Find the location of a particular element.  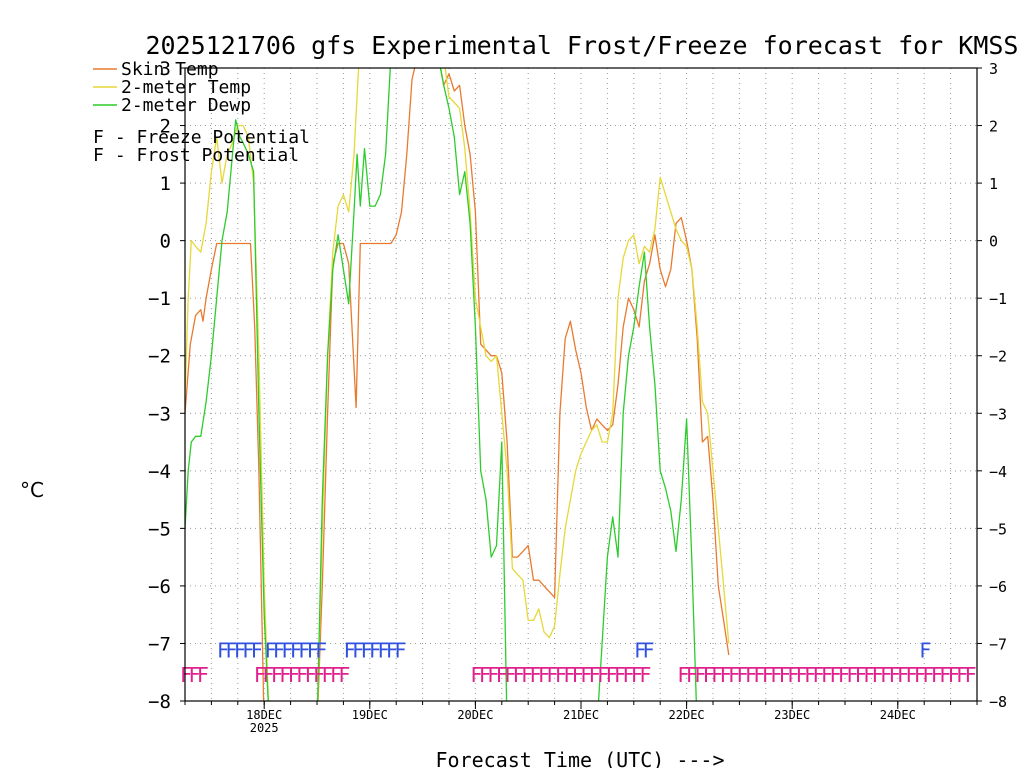

x-tick-label: 24DEC is located at coordinates (898, 715).